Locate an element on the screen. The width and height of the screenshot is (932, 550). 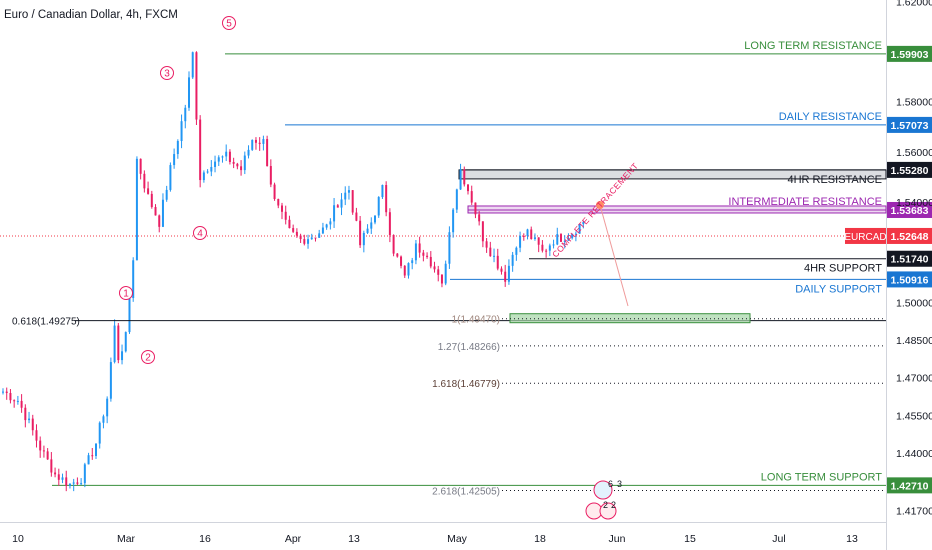
fib-label: 1(1.49470) is located at coordinates (476, 320).